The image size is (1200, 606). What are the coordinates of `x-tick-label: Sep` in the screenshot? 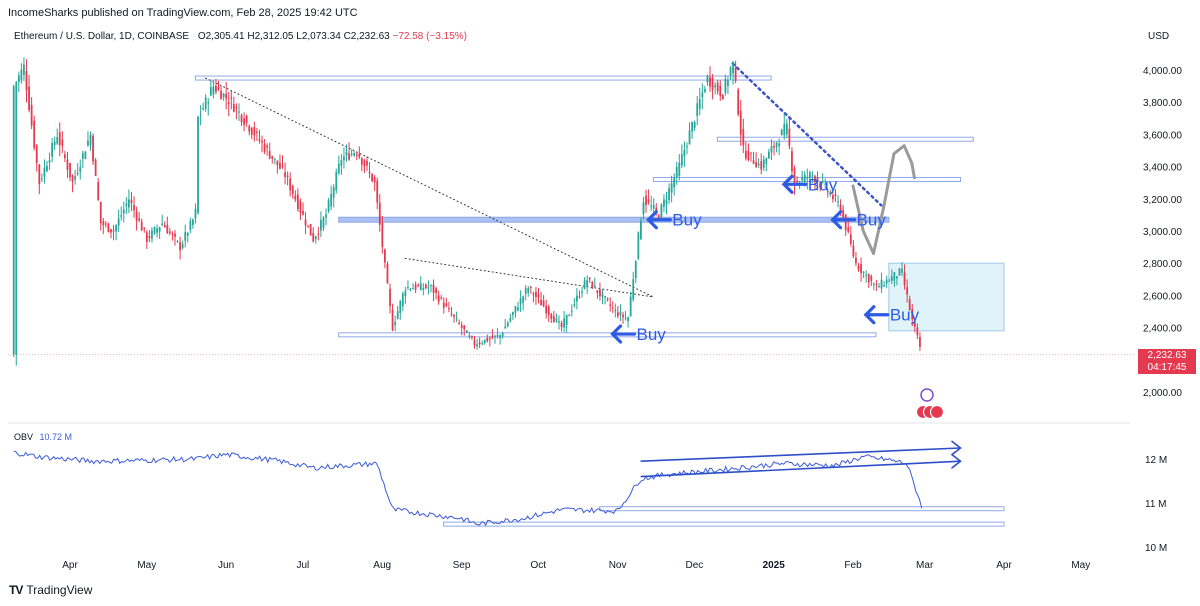 It's located at (462, 565).